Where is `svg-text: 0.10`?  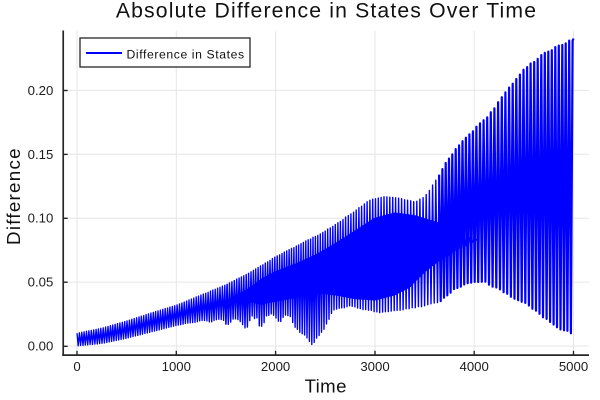 svg-text: 0.10 is located at coordinates (41, 218).